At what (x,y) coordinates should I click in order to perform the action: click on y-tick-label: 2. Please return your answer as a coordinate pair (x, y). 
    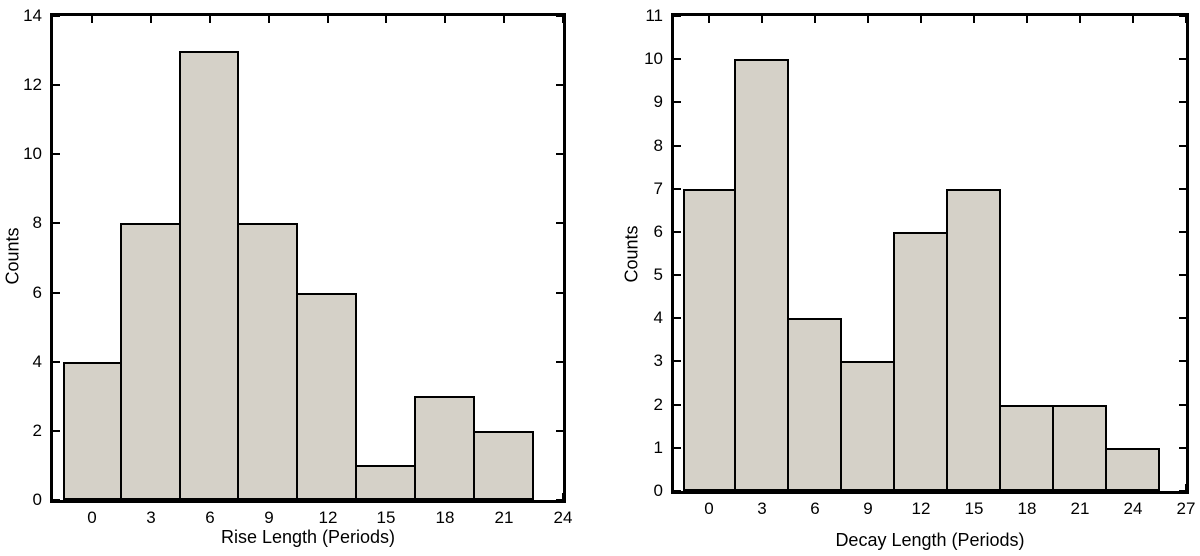
    Looking at the image, I should click on (37, 430).